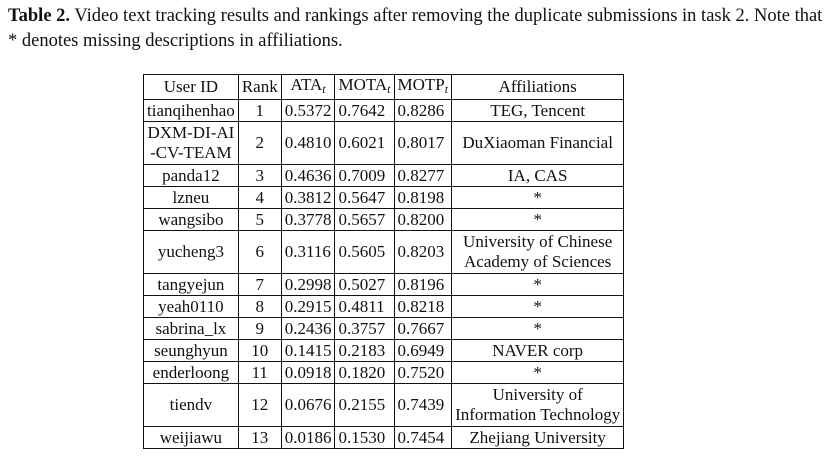 This screenshot has width=837, height=464. I want to click on cell-motp: 0.8017, so click(423, 143).